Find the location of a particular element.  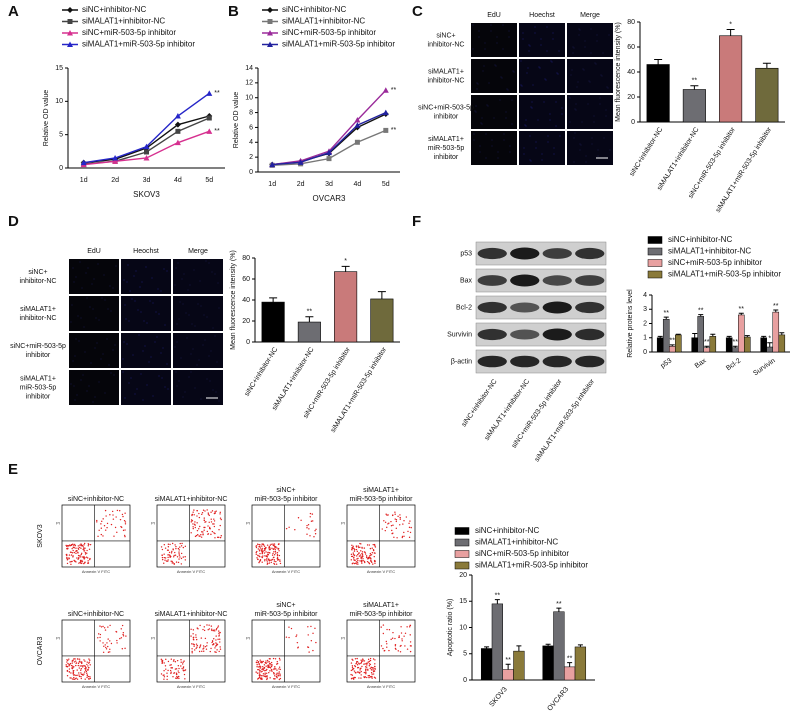

panel-label: C is located at coordinates (417, 11).